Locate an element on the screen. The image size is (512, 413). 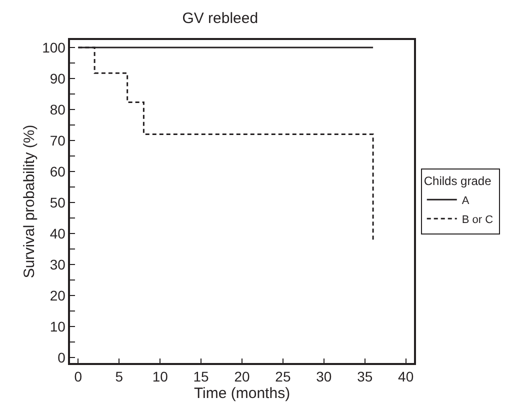
y-tick-label: 70 is located at coordinates (58, 140).